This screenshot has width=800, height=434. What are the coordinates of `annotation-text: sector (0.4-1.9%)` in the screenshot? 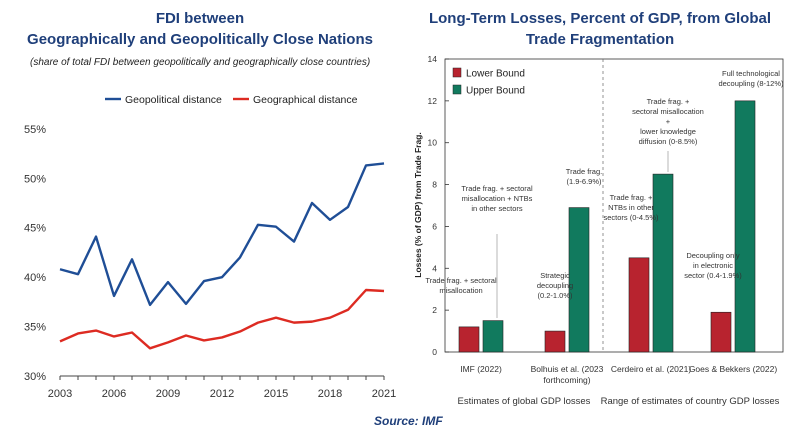 It's located at (713, 275).